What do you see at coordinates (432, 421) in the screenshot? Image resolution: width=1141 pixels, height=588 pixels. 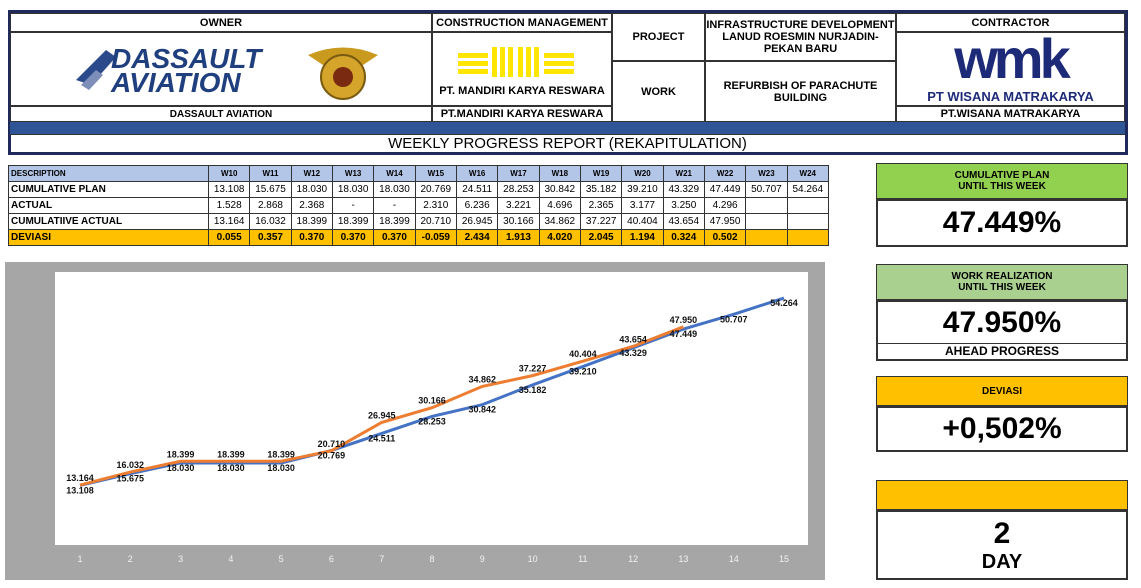 I see `data-label: 28.253` at bounding box center [432, 421].